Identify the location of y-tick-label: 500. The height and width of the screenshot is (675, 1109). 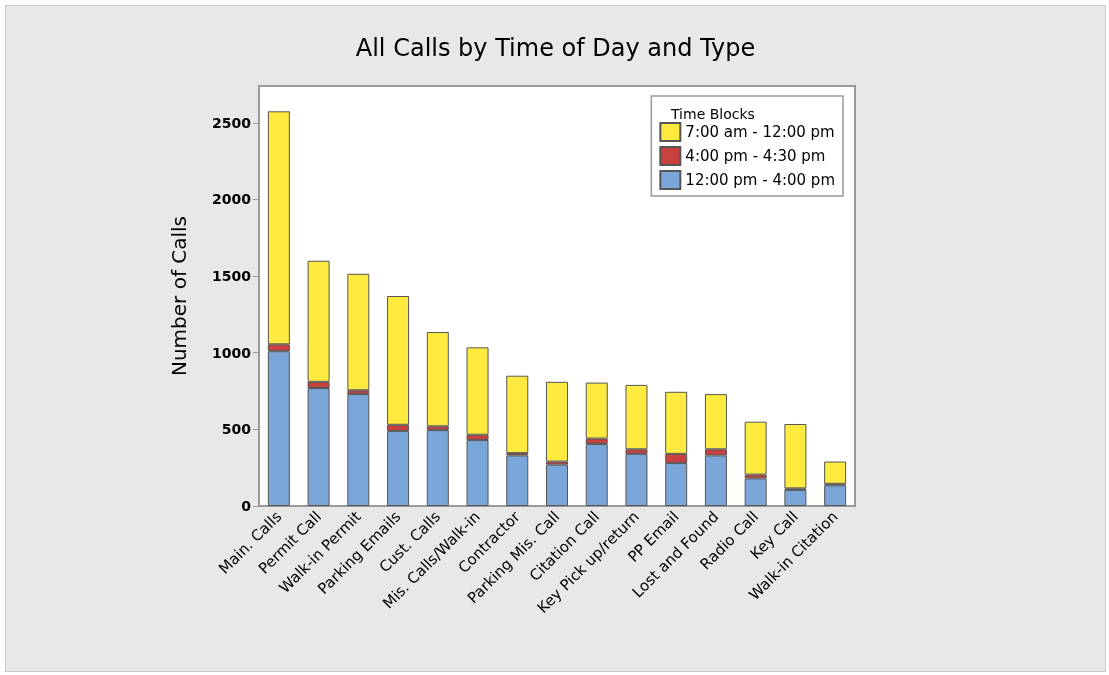
(236, 429).